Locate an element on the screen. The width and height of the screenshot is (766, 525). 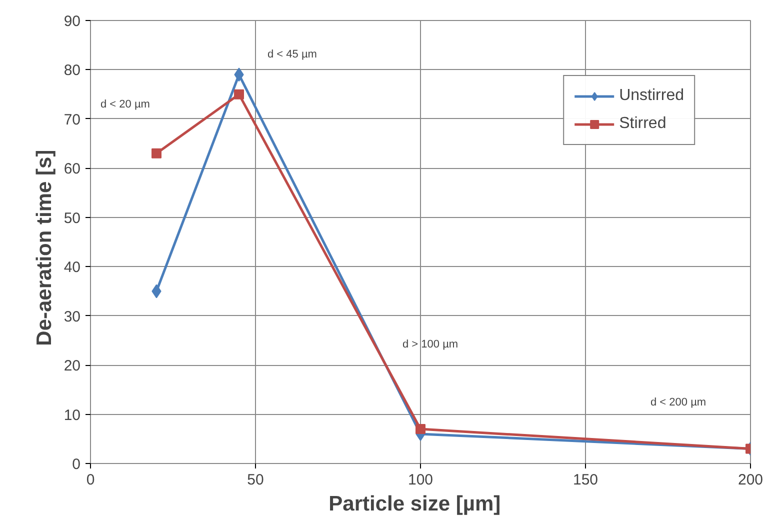
y-tick-label: 20 is located at coordinates (72, 366).